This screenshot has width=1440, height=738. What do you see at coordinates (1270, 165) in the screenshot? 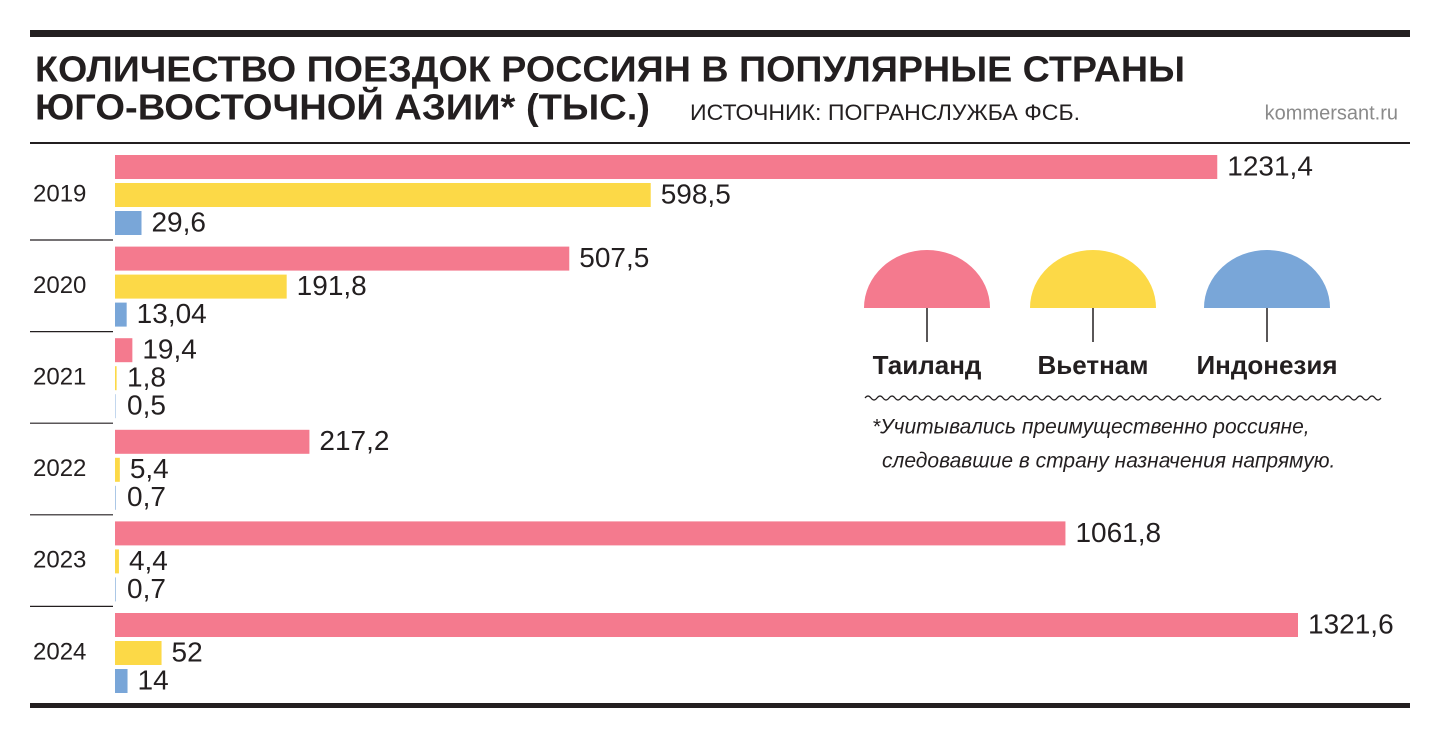
I see `value-label: 1231,4` at bounding box center [1270, 165].